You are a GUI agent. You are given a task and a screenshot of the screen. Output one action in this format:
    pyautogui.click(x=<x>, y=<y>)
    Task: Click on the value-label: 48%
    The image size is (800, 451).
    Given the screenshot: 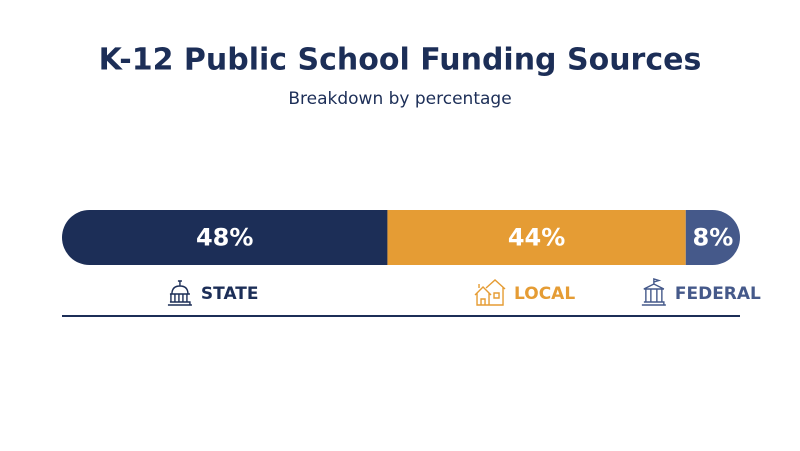 What is the action you would take?
    pyautogui.click(x=224, y=238)
    